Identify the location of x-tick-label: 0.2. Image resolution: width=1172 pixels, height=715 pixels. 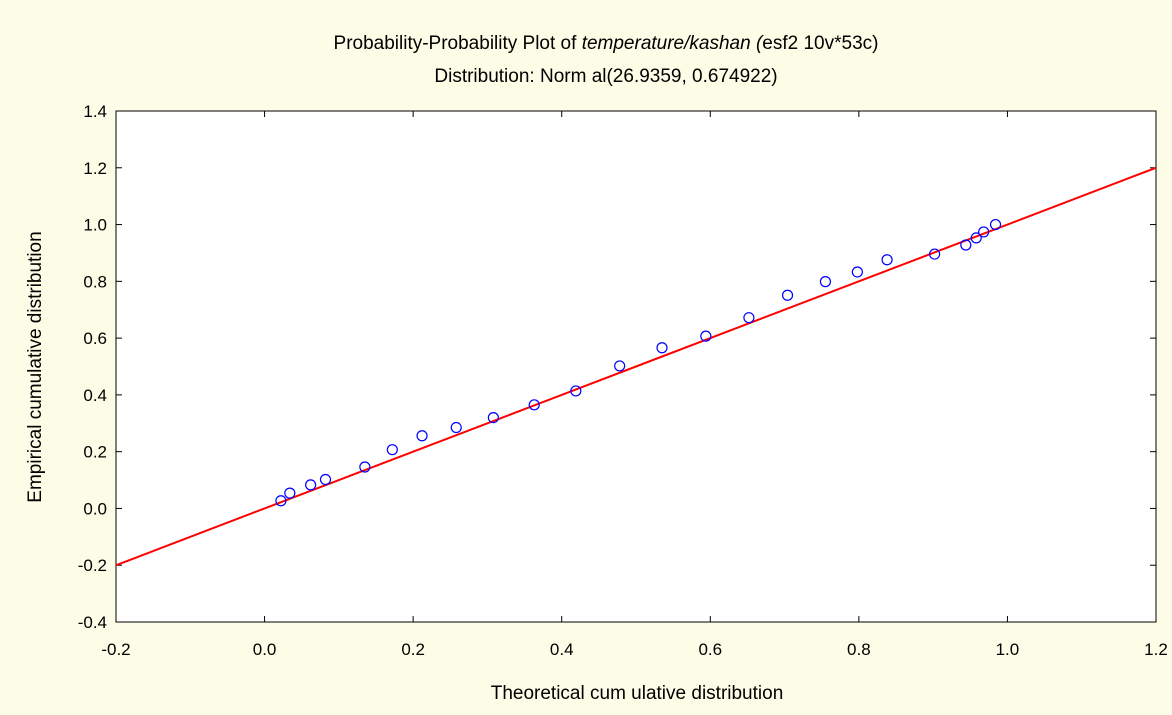
(413, 649).